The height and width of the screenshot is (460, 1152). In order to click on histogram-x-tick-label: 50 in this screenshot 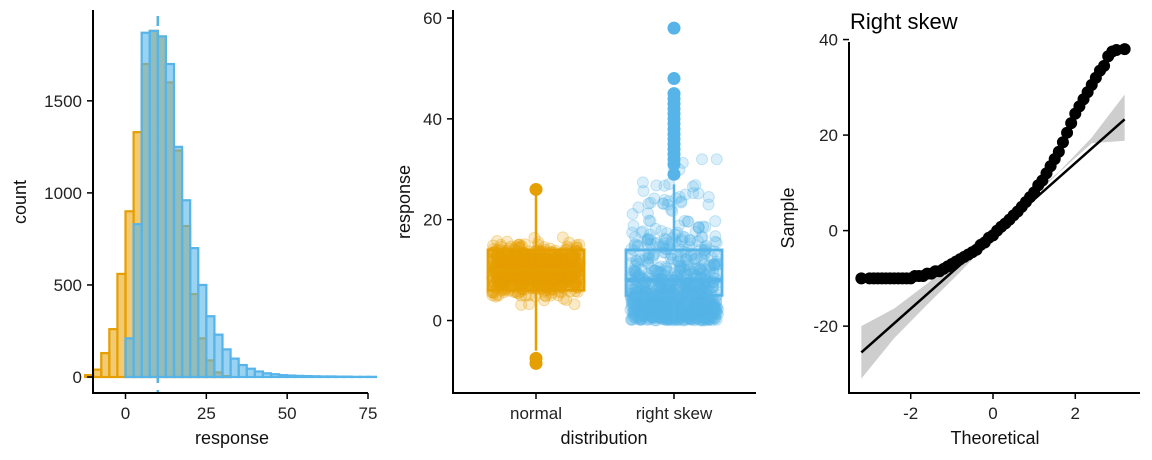, I will do `click(287, 413)`.